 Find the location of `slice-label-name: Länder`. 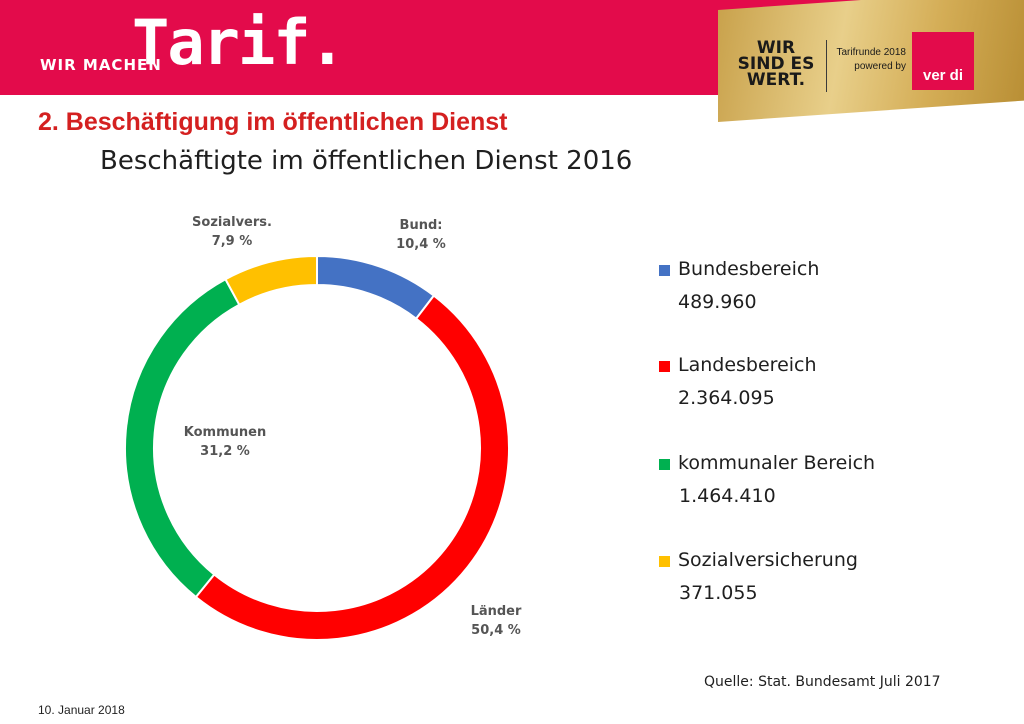

slice-label-name: Länder is located at coordinates (496, 611).